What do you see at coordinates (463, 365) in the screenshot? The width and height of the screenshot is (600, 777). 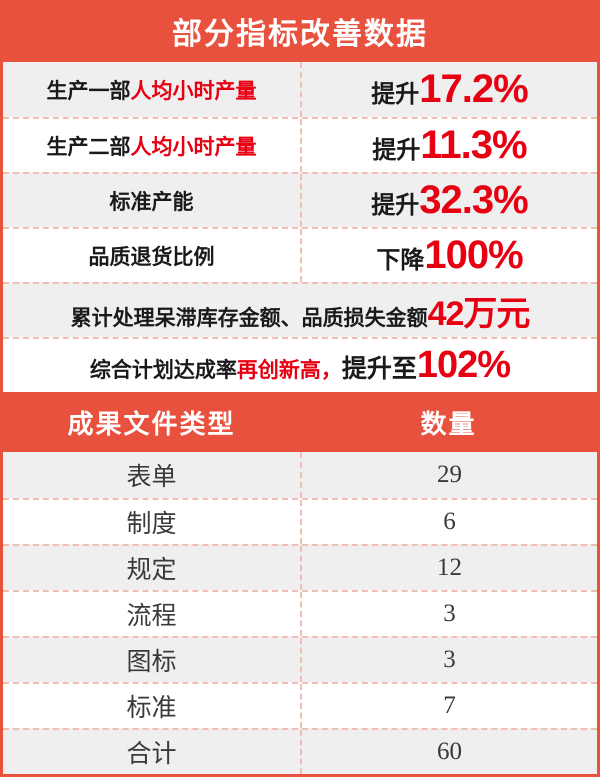 I see `summary-plan-value: 102%` at bounding box center [463, 365].